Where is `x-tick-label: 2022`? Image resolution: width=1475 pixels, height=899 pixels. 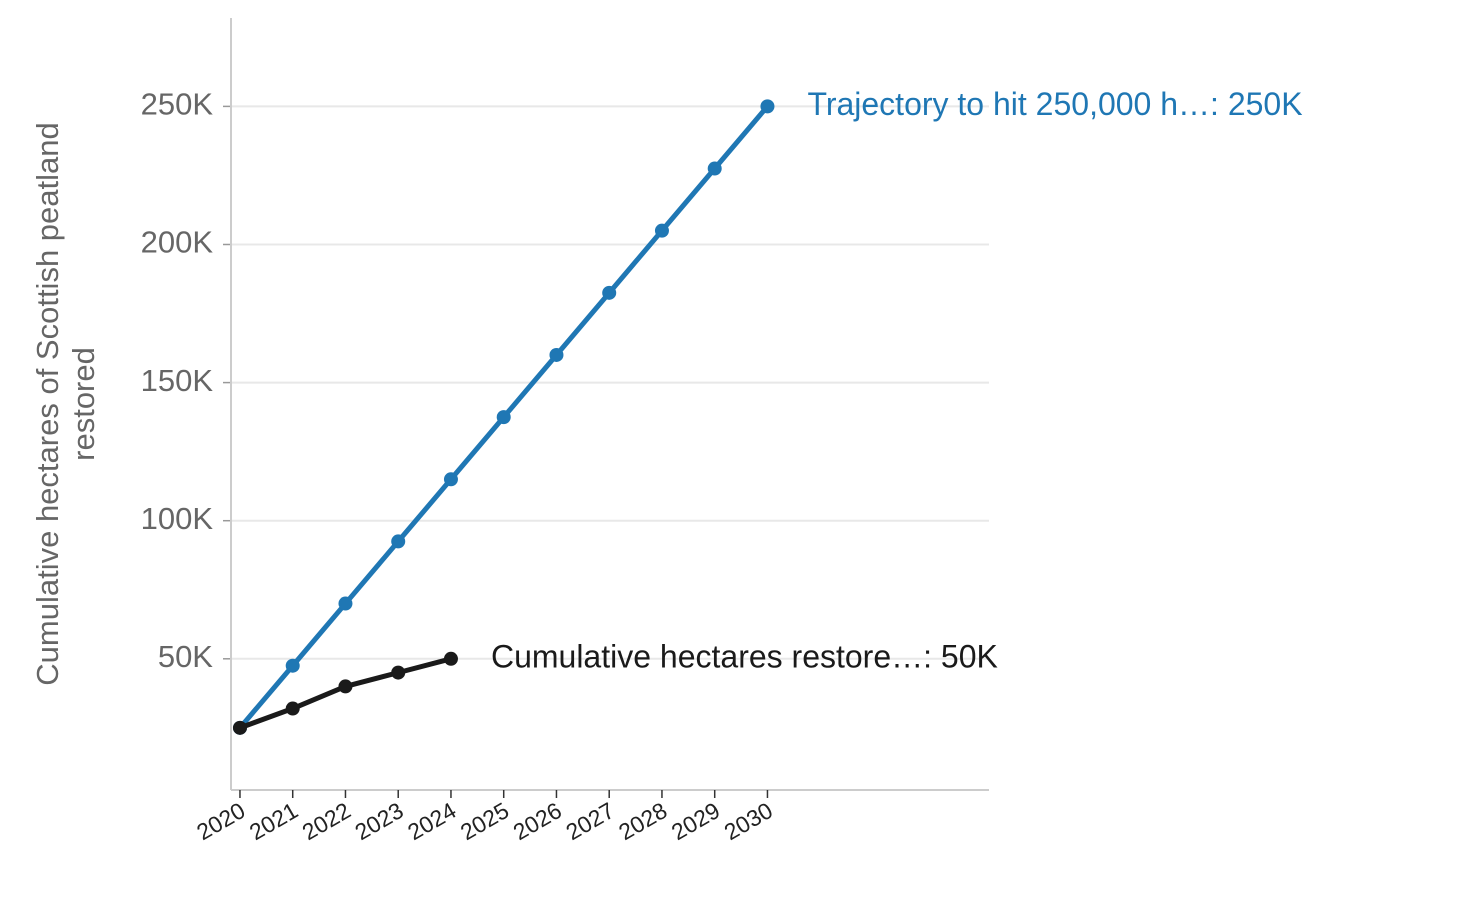 x-tick-label: 2022 is located at coordinates (326, 821).